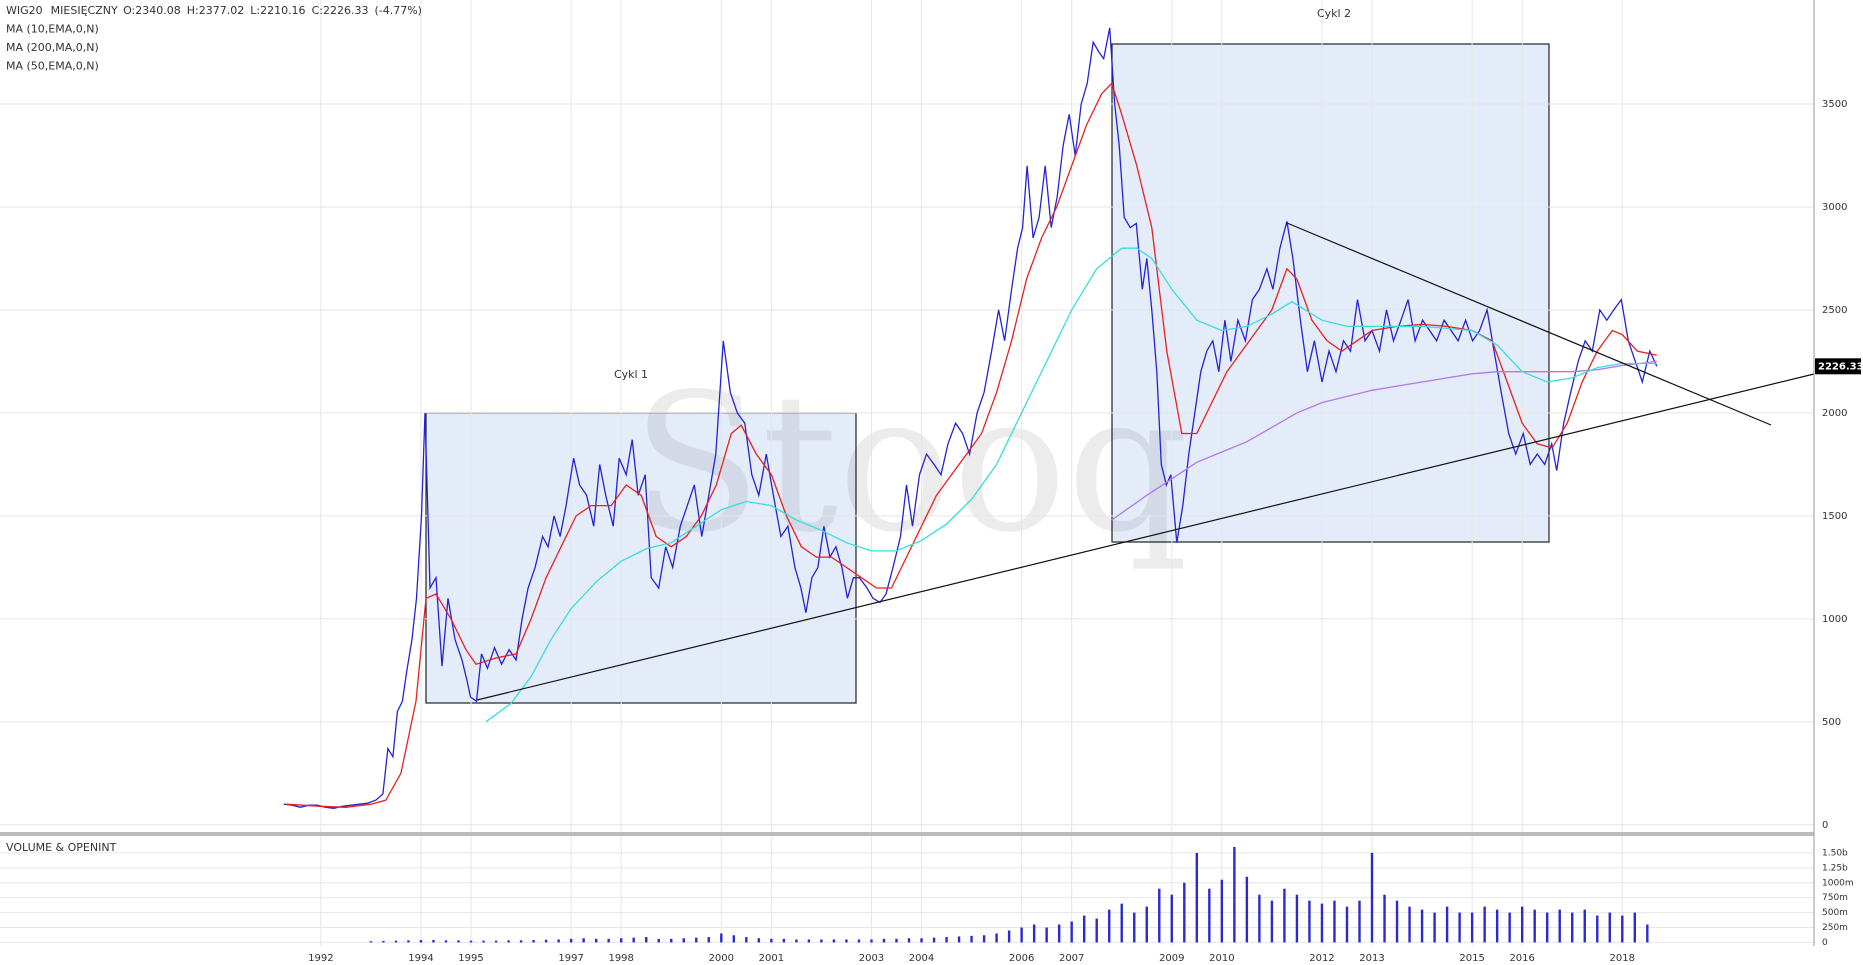 The image size is (1863, 965). What do you see at coordinates (921, 958) in the screenshot?
I see `x-tick-label: 2004` at bounding box center [921, 958].